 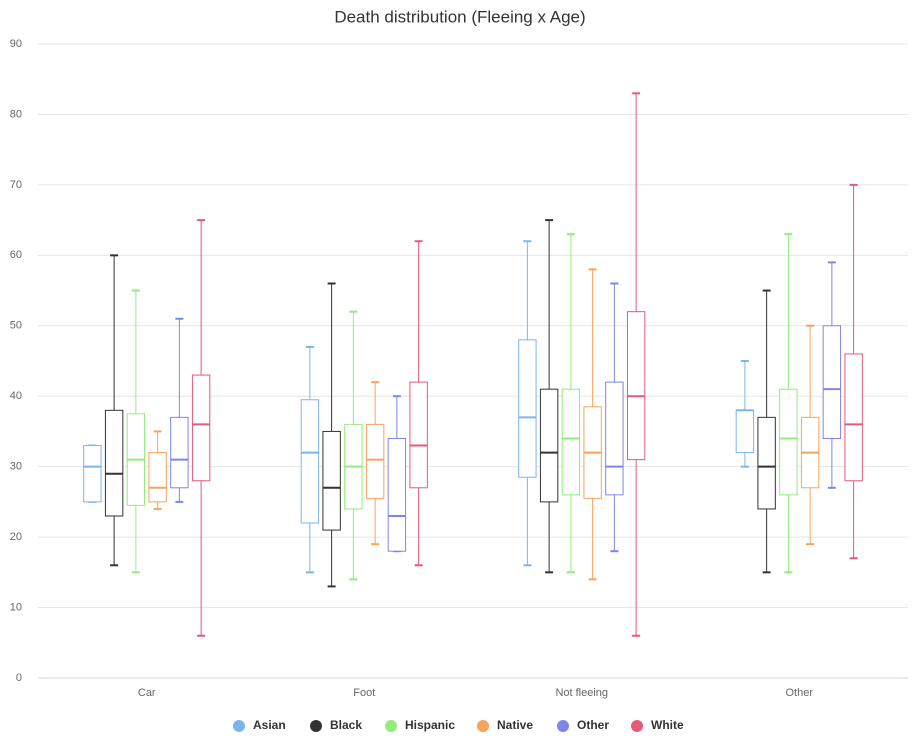 I want to click on legend-label: Other, so click(x=593, y=725).